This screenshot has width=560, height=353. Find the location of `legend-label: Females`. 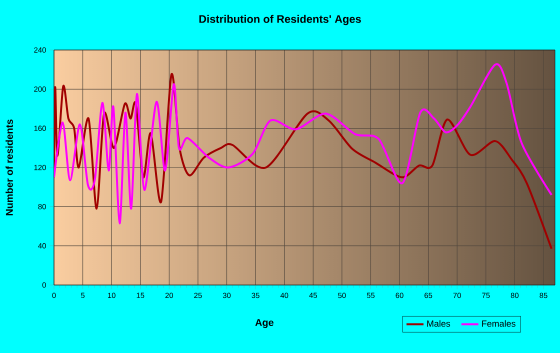

legend-label: Females is located at coordinates (499, 323).